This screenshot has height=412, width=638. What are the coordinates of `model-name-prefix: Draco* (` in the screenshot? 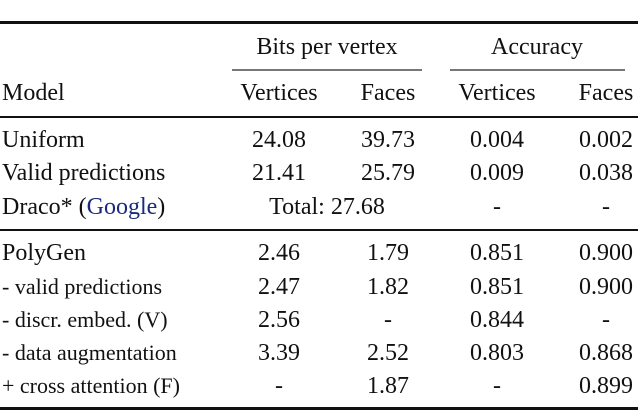 It's located at (44, 207).